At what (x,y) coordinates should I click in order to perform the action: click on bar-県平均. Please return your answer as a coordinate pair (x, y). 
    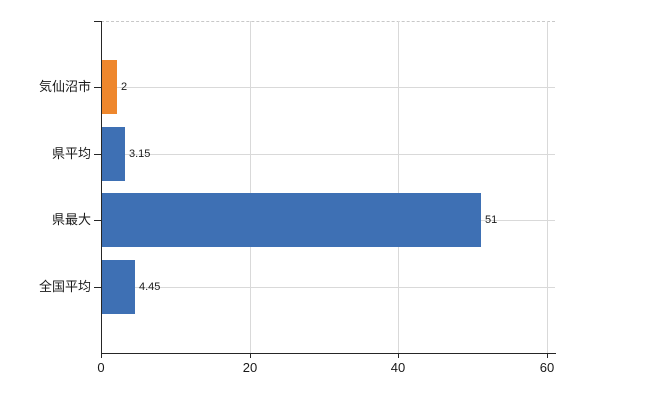
    Looking at the image, I should click on (113, 154).